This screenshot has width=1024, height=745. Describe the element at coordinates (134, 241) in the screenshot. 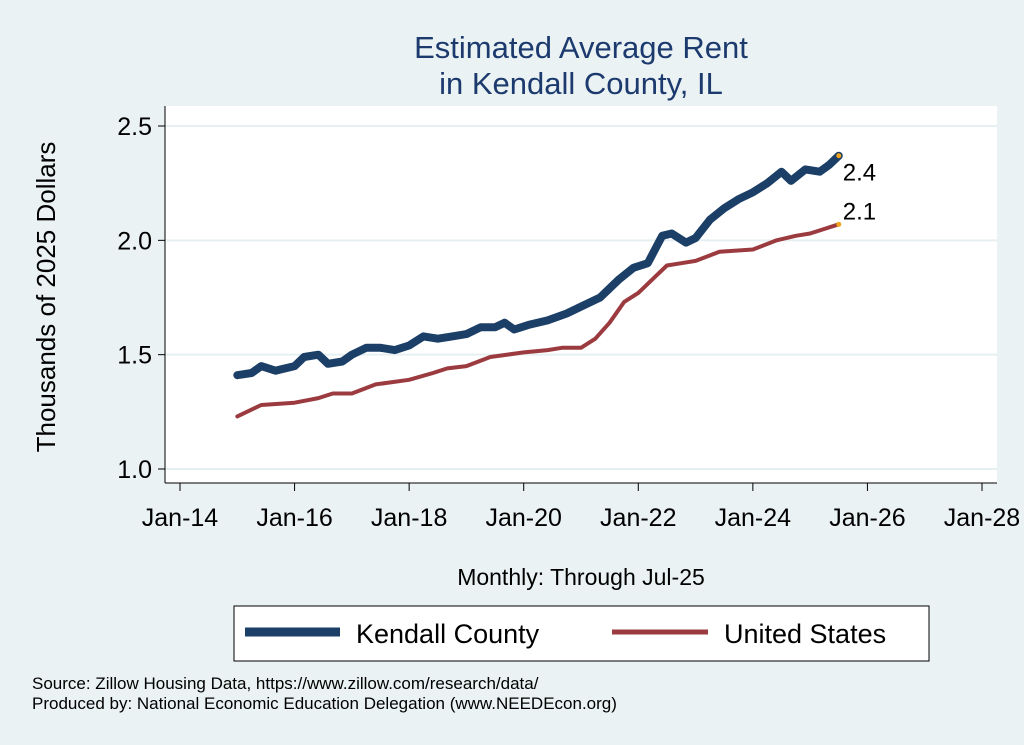

I see `y-tick-label: 2.0` at that location.